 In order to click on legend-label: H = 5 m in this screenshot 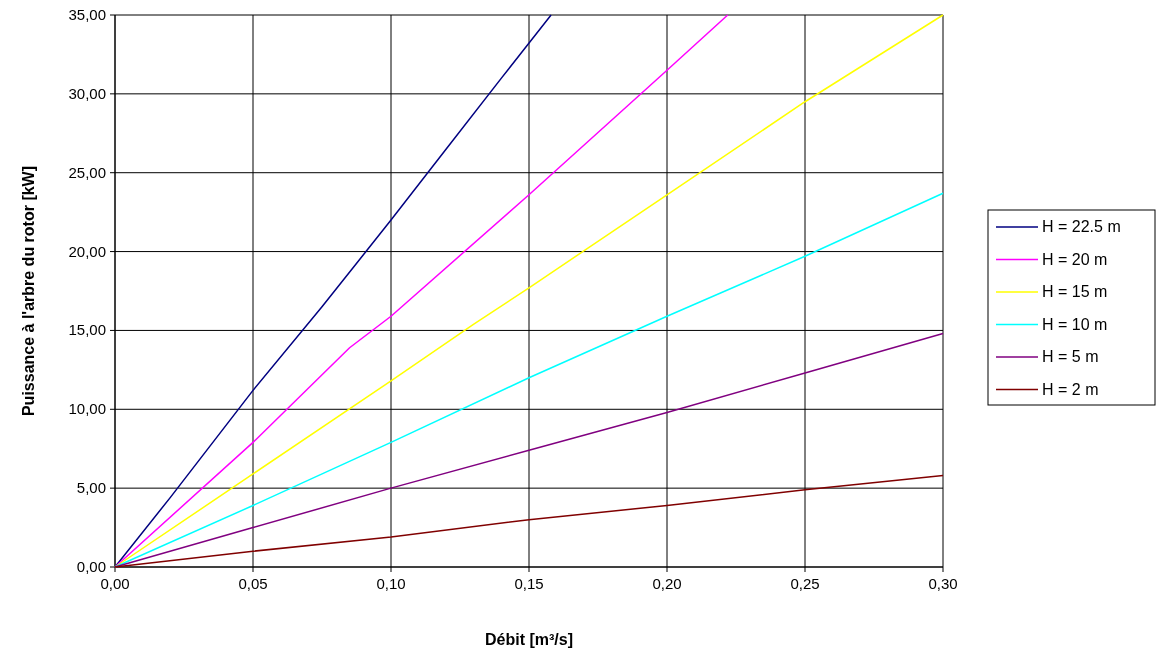, I will do `click(1070, 356)`.